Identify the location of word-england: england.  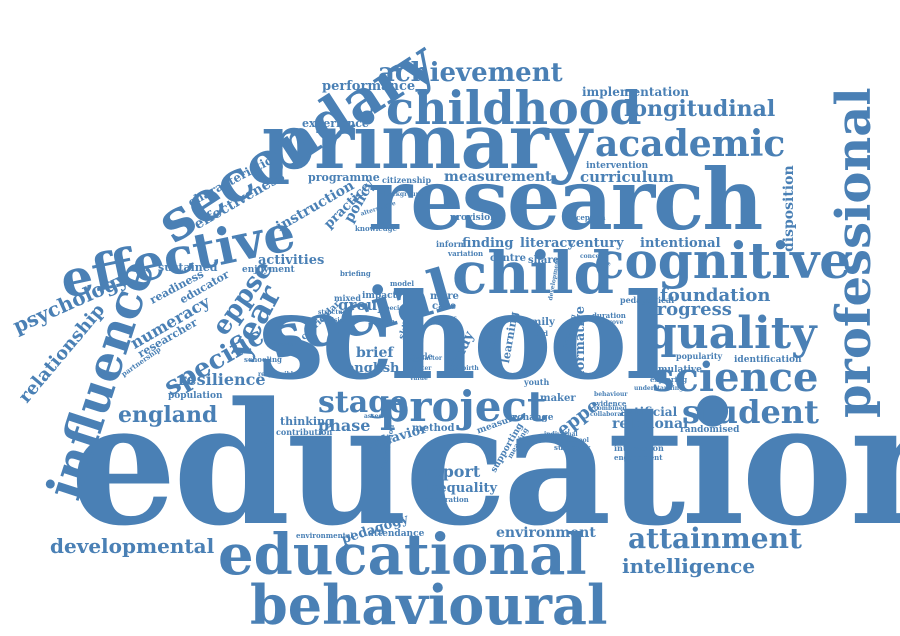
(168, 415).